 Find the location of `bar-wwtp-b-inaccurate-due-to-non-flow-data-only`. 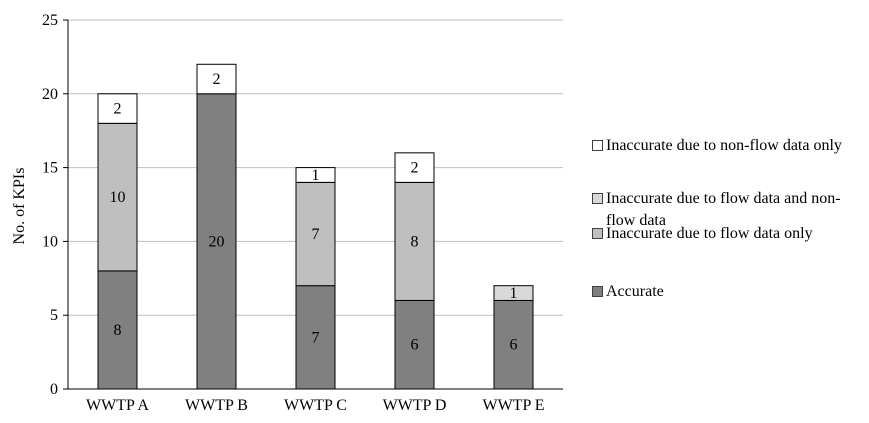

bar-wwtp-b-inaccurate-due-to-non-flow-data-only is located at coordinates (216, 79).